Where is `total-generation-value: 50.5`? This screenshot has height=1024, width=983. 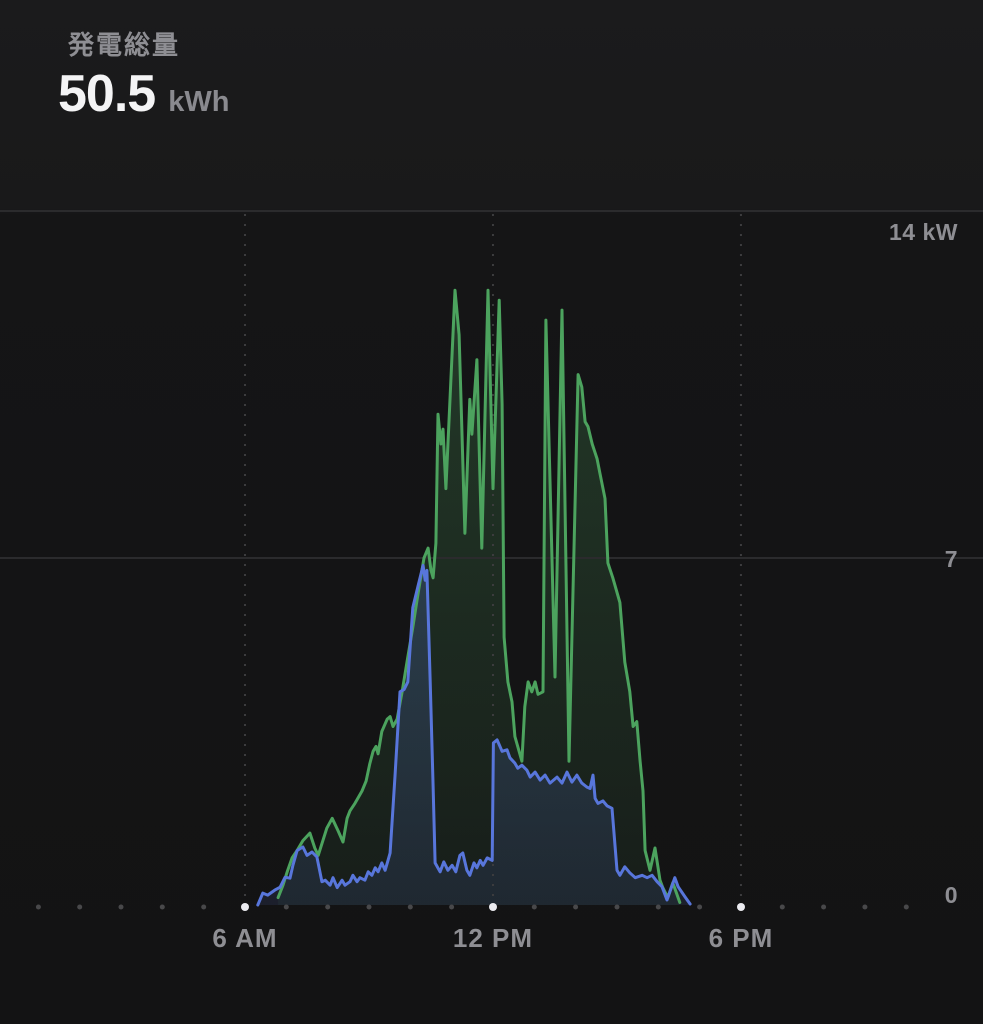
total-generation-value: 50.5 is located at coordinates (107, 94).